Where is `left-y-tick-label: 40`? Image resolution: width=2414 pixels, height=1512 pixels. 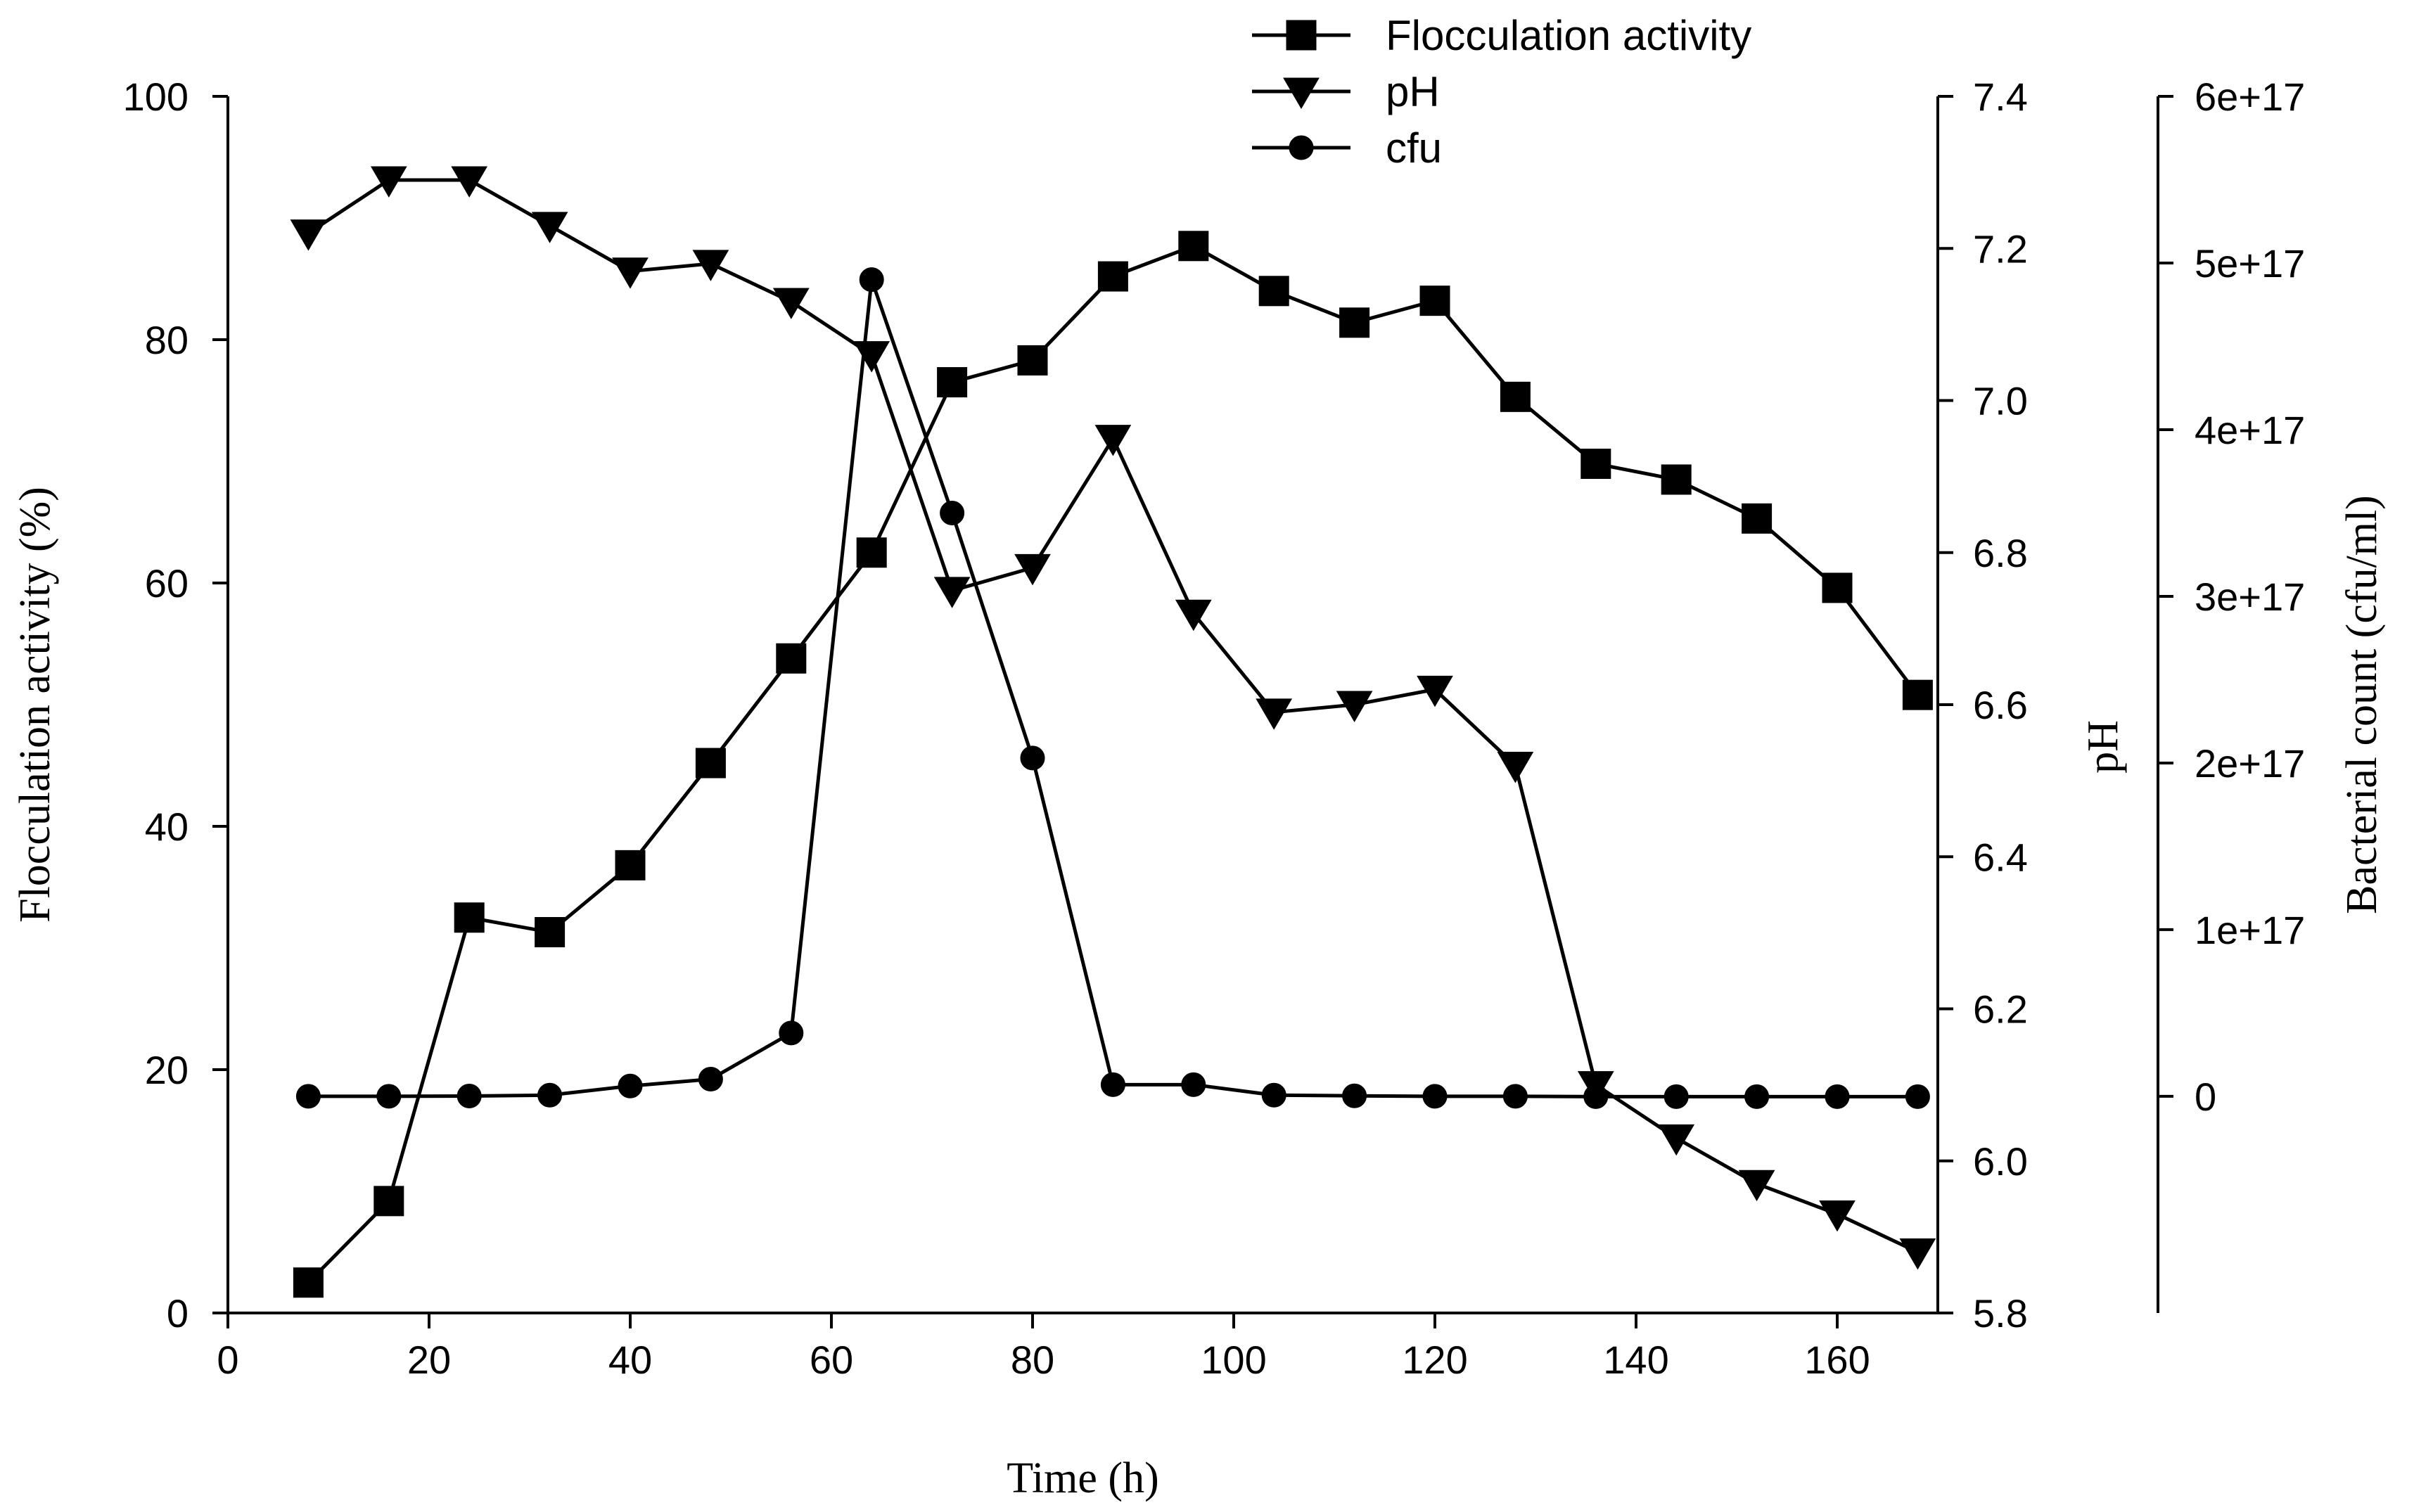
left-y-tick-label: 40 is located at coordinates (167, 827).